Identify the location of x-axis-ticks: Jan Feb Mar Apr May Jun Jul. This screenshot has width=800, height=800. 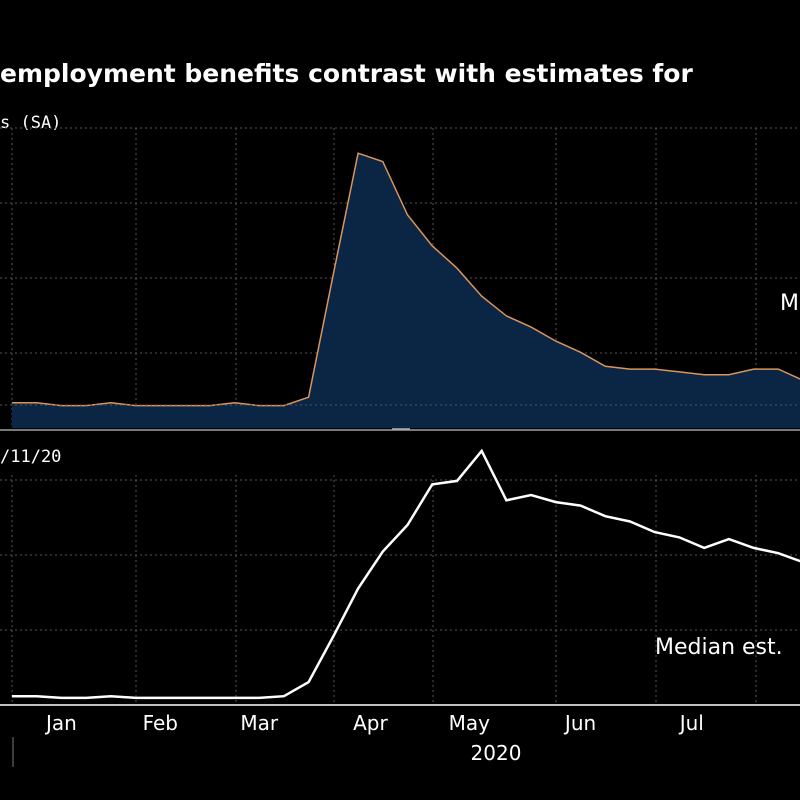
(374, 723).